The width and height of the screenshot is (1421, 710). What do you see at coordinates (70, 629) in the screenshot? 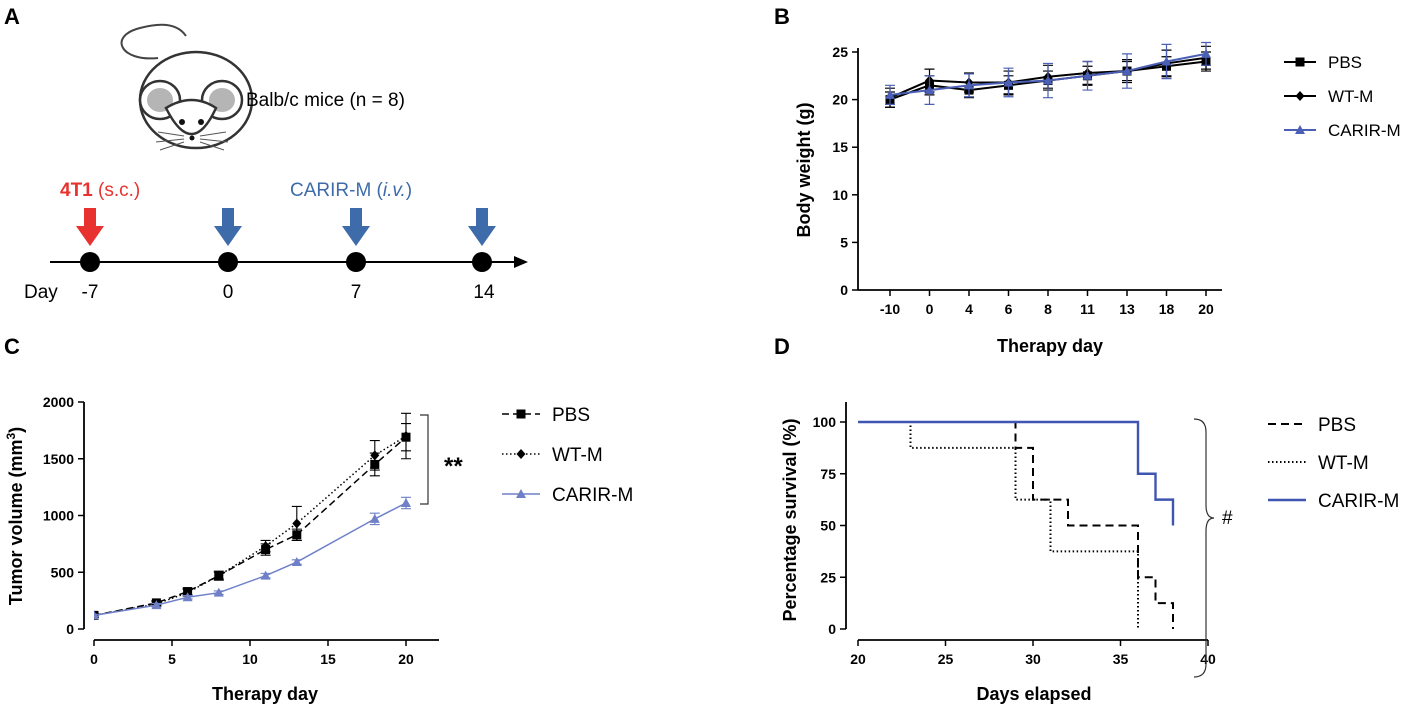
I see `chart-c-y-tick-label: 0` at bounding box center [70, 629].